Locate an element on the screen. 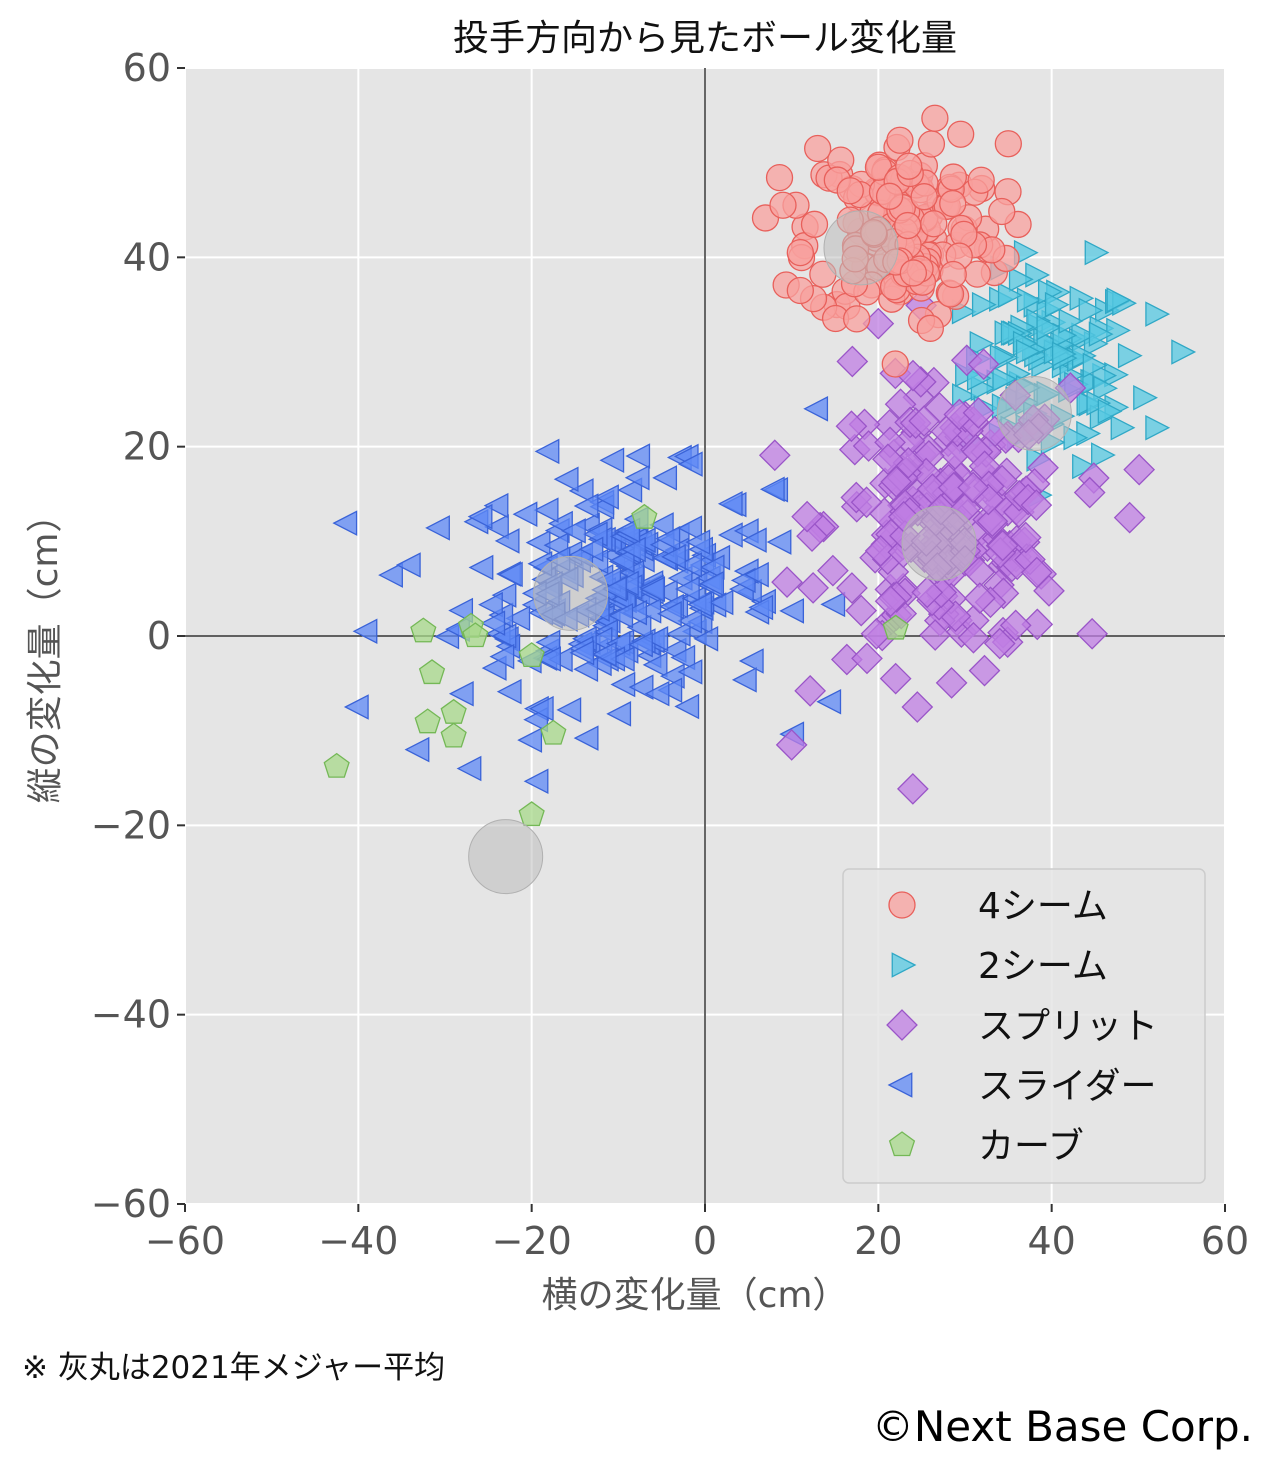 The image size is (1283, 1482). x-axis-label: 横の変化量（cm） is located at coordinates (695, 1295).